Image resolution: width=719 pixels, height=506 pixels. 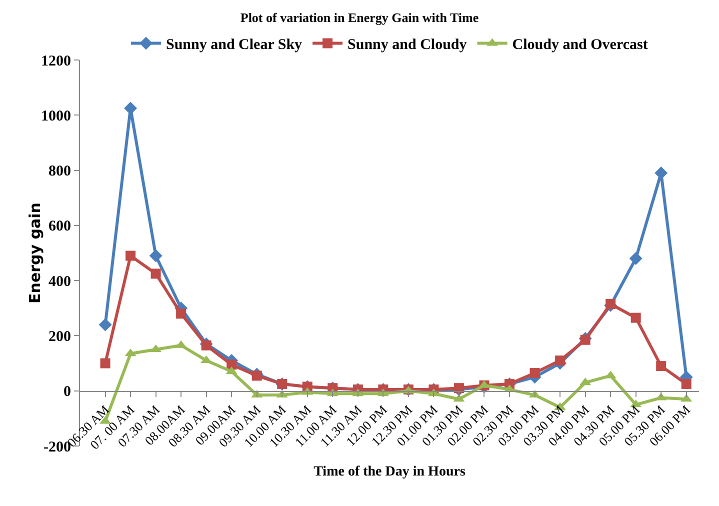 What do you see at coordinates (67, 392) in the screenshot?
I see `y-tick-label: 0` at bounding box center [67, 392].